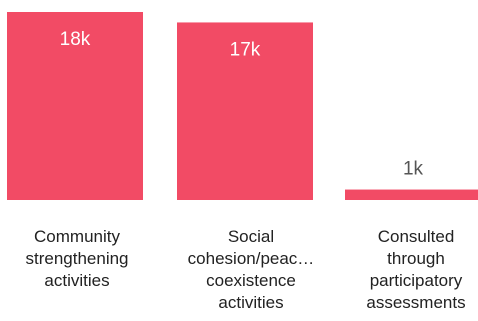 Image resolution: width=478 pixels, height=321 pixels. I want to click on category-label-2-line-1: Social, so click(251, 236).